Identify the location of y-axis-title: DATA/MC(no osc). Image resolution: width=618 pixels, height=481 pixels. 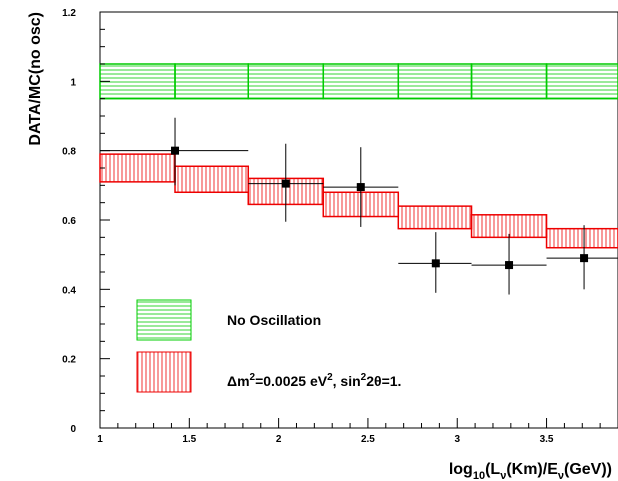
(35, 79).